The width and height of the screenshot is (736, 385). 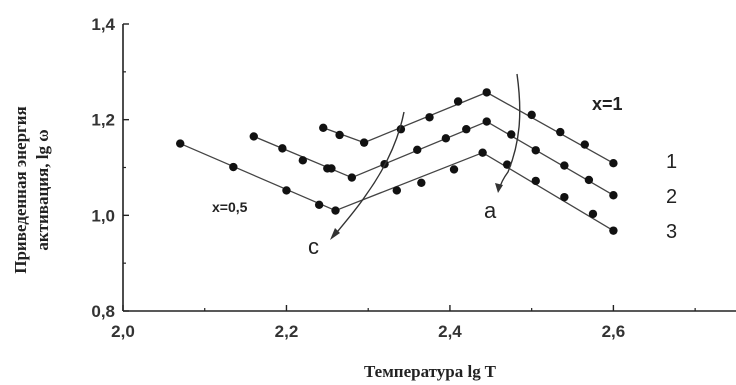 I want to click on annotation-x1: x=1, so click(x=607, y=104).